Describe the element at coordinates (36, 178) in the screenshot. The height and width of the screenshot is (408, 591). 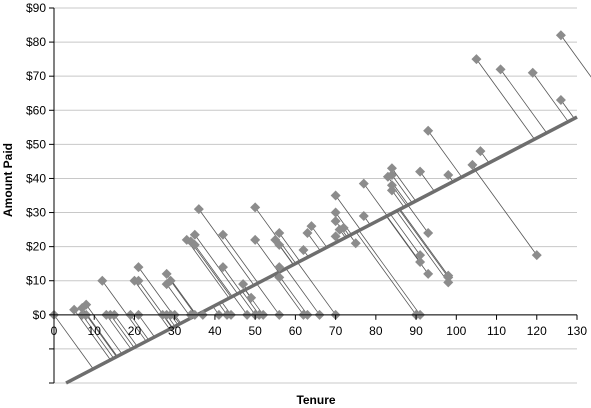
I see `y-tick-label: $40` at that location.